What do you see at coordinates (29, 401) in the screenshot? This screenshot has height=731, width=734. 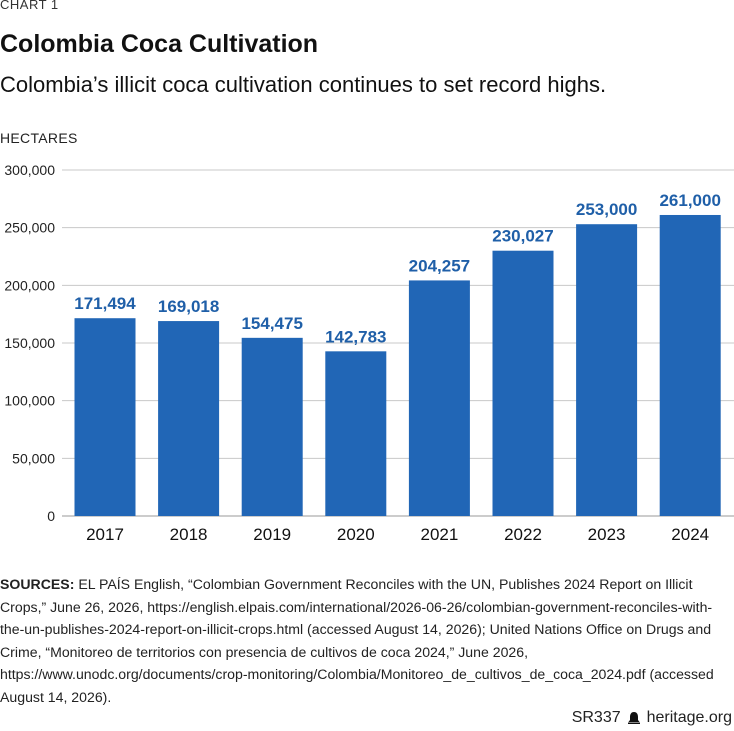 I see `y-tick-label: 100,000` at bounding box center [29, 401].